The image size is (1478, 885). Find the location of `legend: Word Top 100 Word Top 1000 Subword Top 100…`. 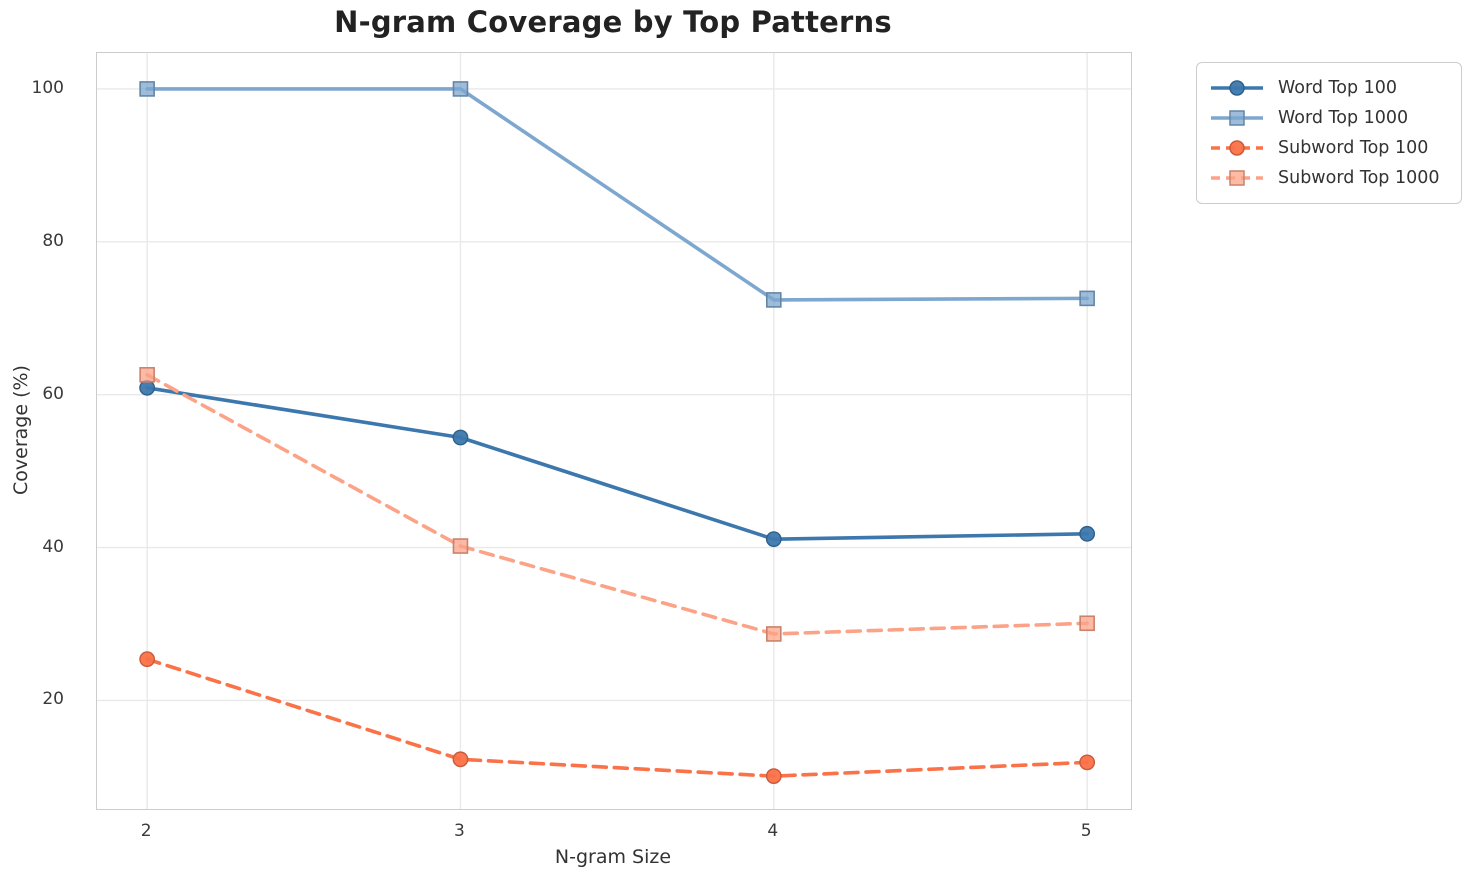

legend: Word Top 100 Word Top 1000 Subword Top 100… is located at coordinates (1329, 133).